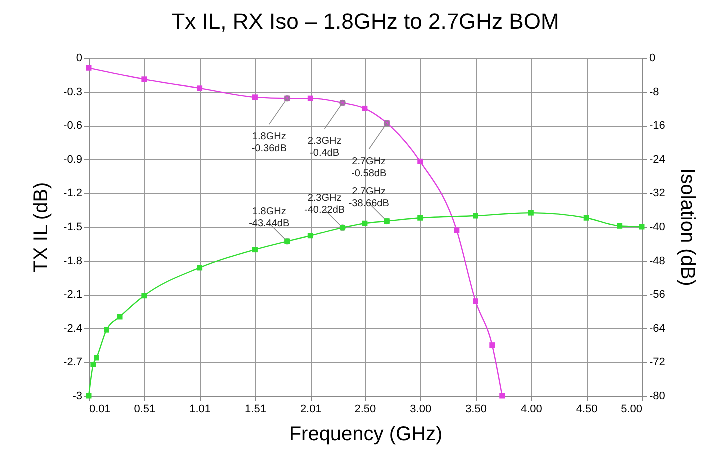 This screenshot has width=720, height=466. Describe the element at coordinates (311, 410) in the screenshot. I see `x-tick-label: 2.01` at that location.